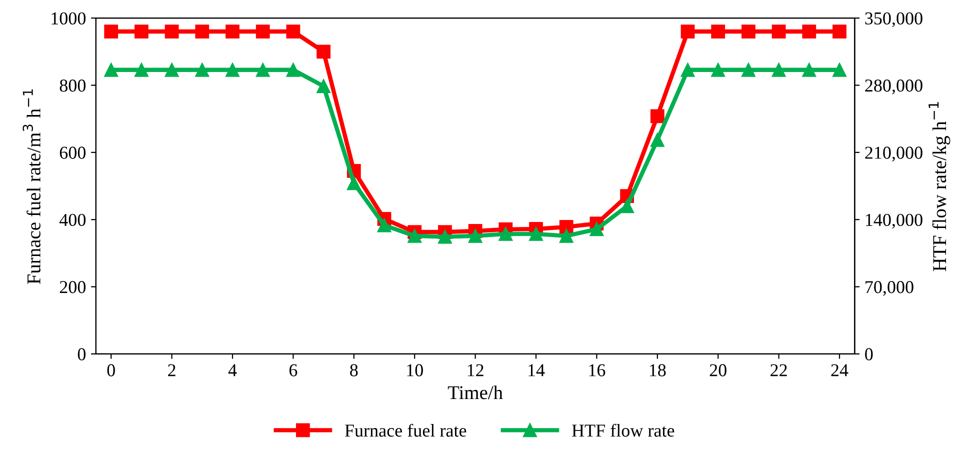  Describe the element at coordinates (536, 370) in the screenshot. I see `x-tick-label: 14` at that location.